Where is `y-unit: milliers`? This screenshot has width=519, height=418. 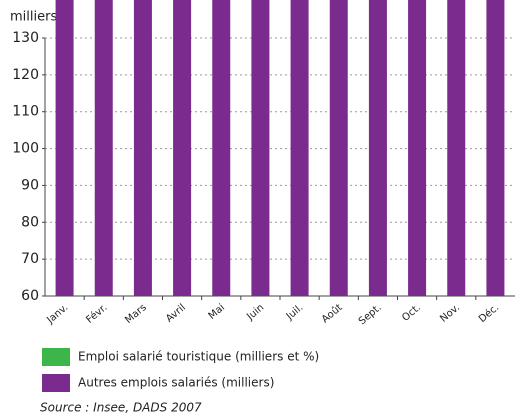 y-unit: milliers is located at coordinates (33, 17).